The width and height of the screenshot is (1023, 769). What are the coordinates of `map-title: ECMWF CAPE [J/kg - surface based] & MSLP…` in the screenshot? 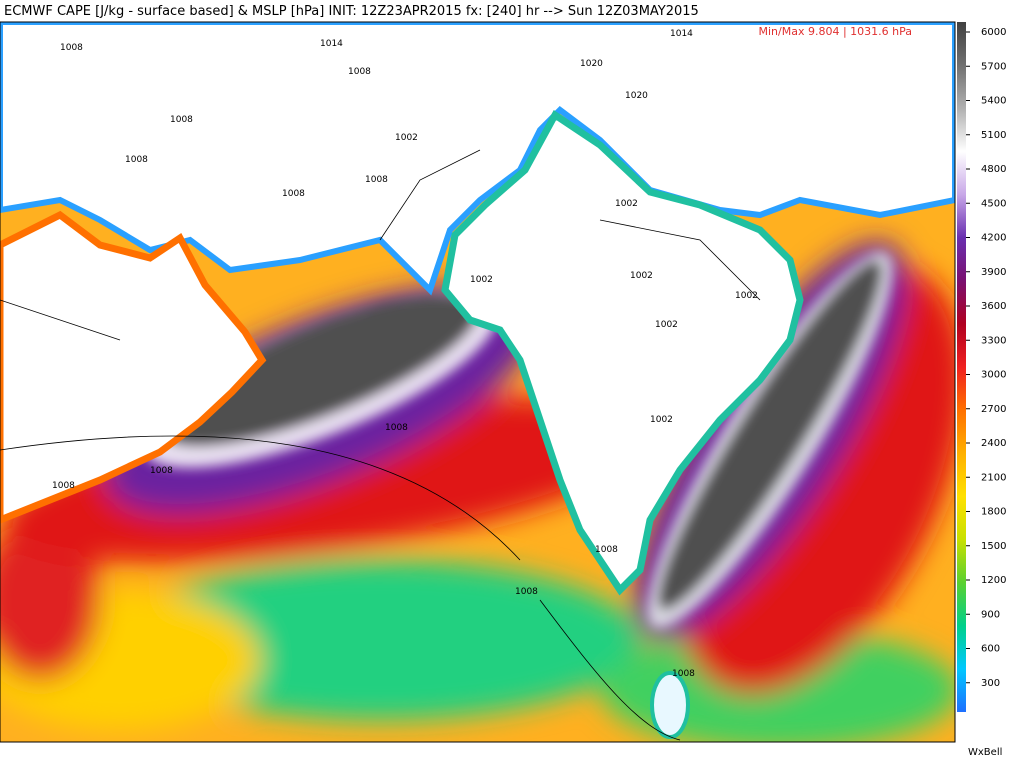 It's located at (351, 11).